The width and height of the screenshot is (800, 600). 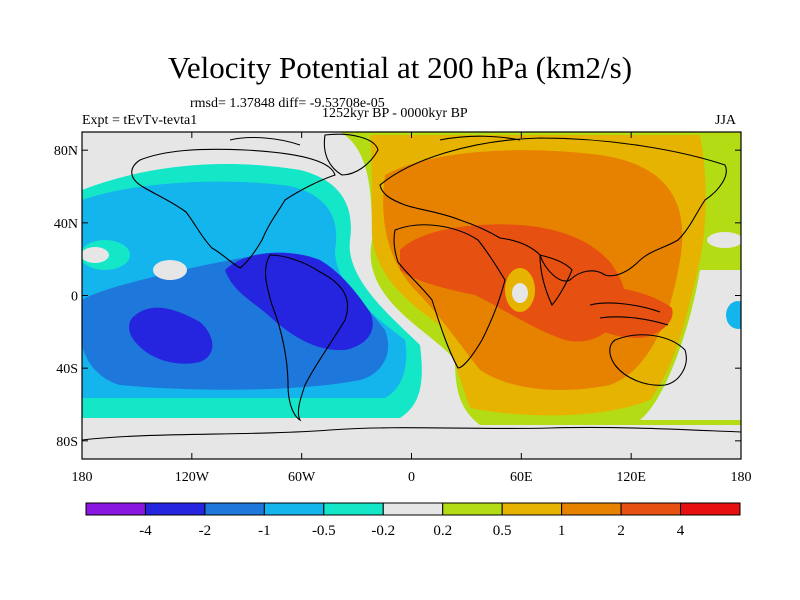 I want to click on field-neg2-patch-eastedge, so click(x=733, y=315).